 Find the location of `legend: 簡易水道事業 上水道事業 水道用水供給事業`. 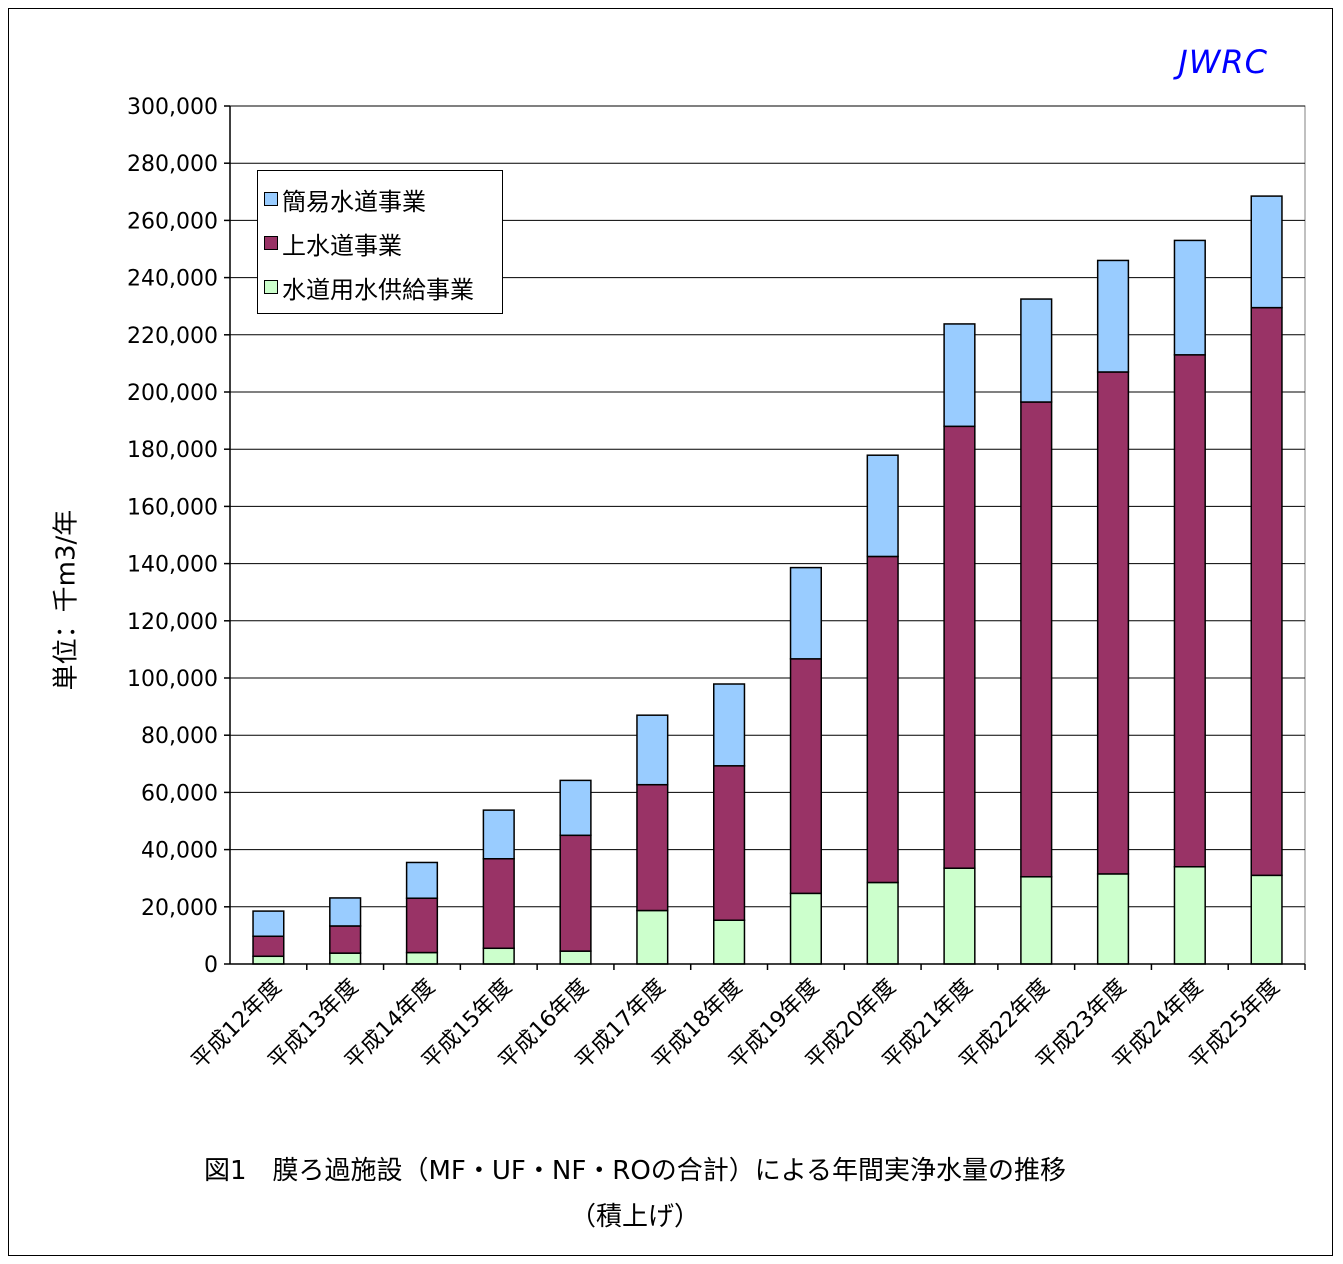

legend: 簡易水道事業 上水道事業 水道用水供給事業 is located at coordinates (380, 242).